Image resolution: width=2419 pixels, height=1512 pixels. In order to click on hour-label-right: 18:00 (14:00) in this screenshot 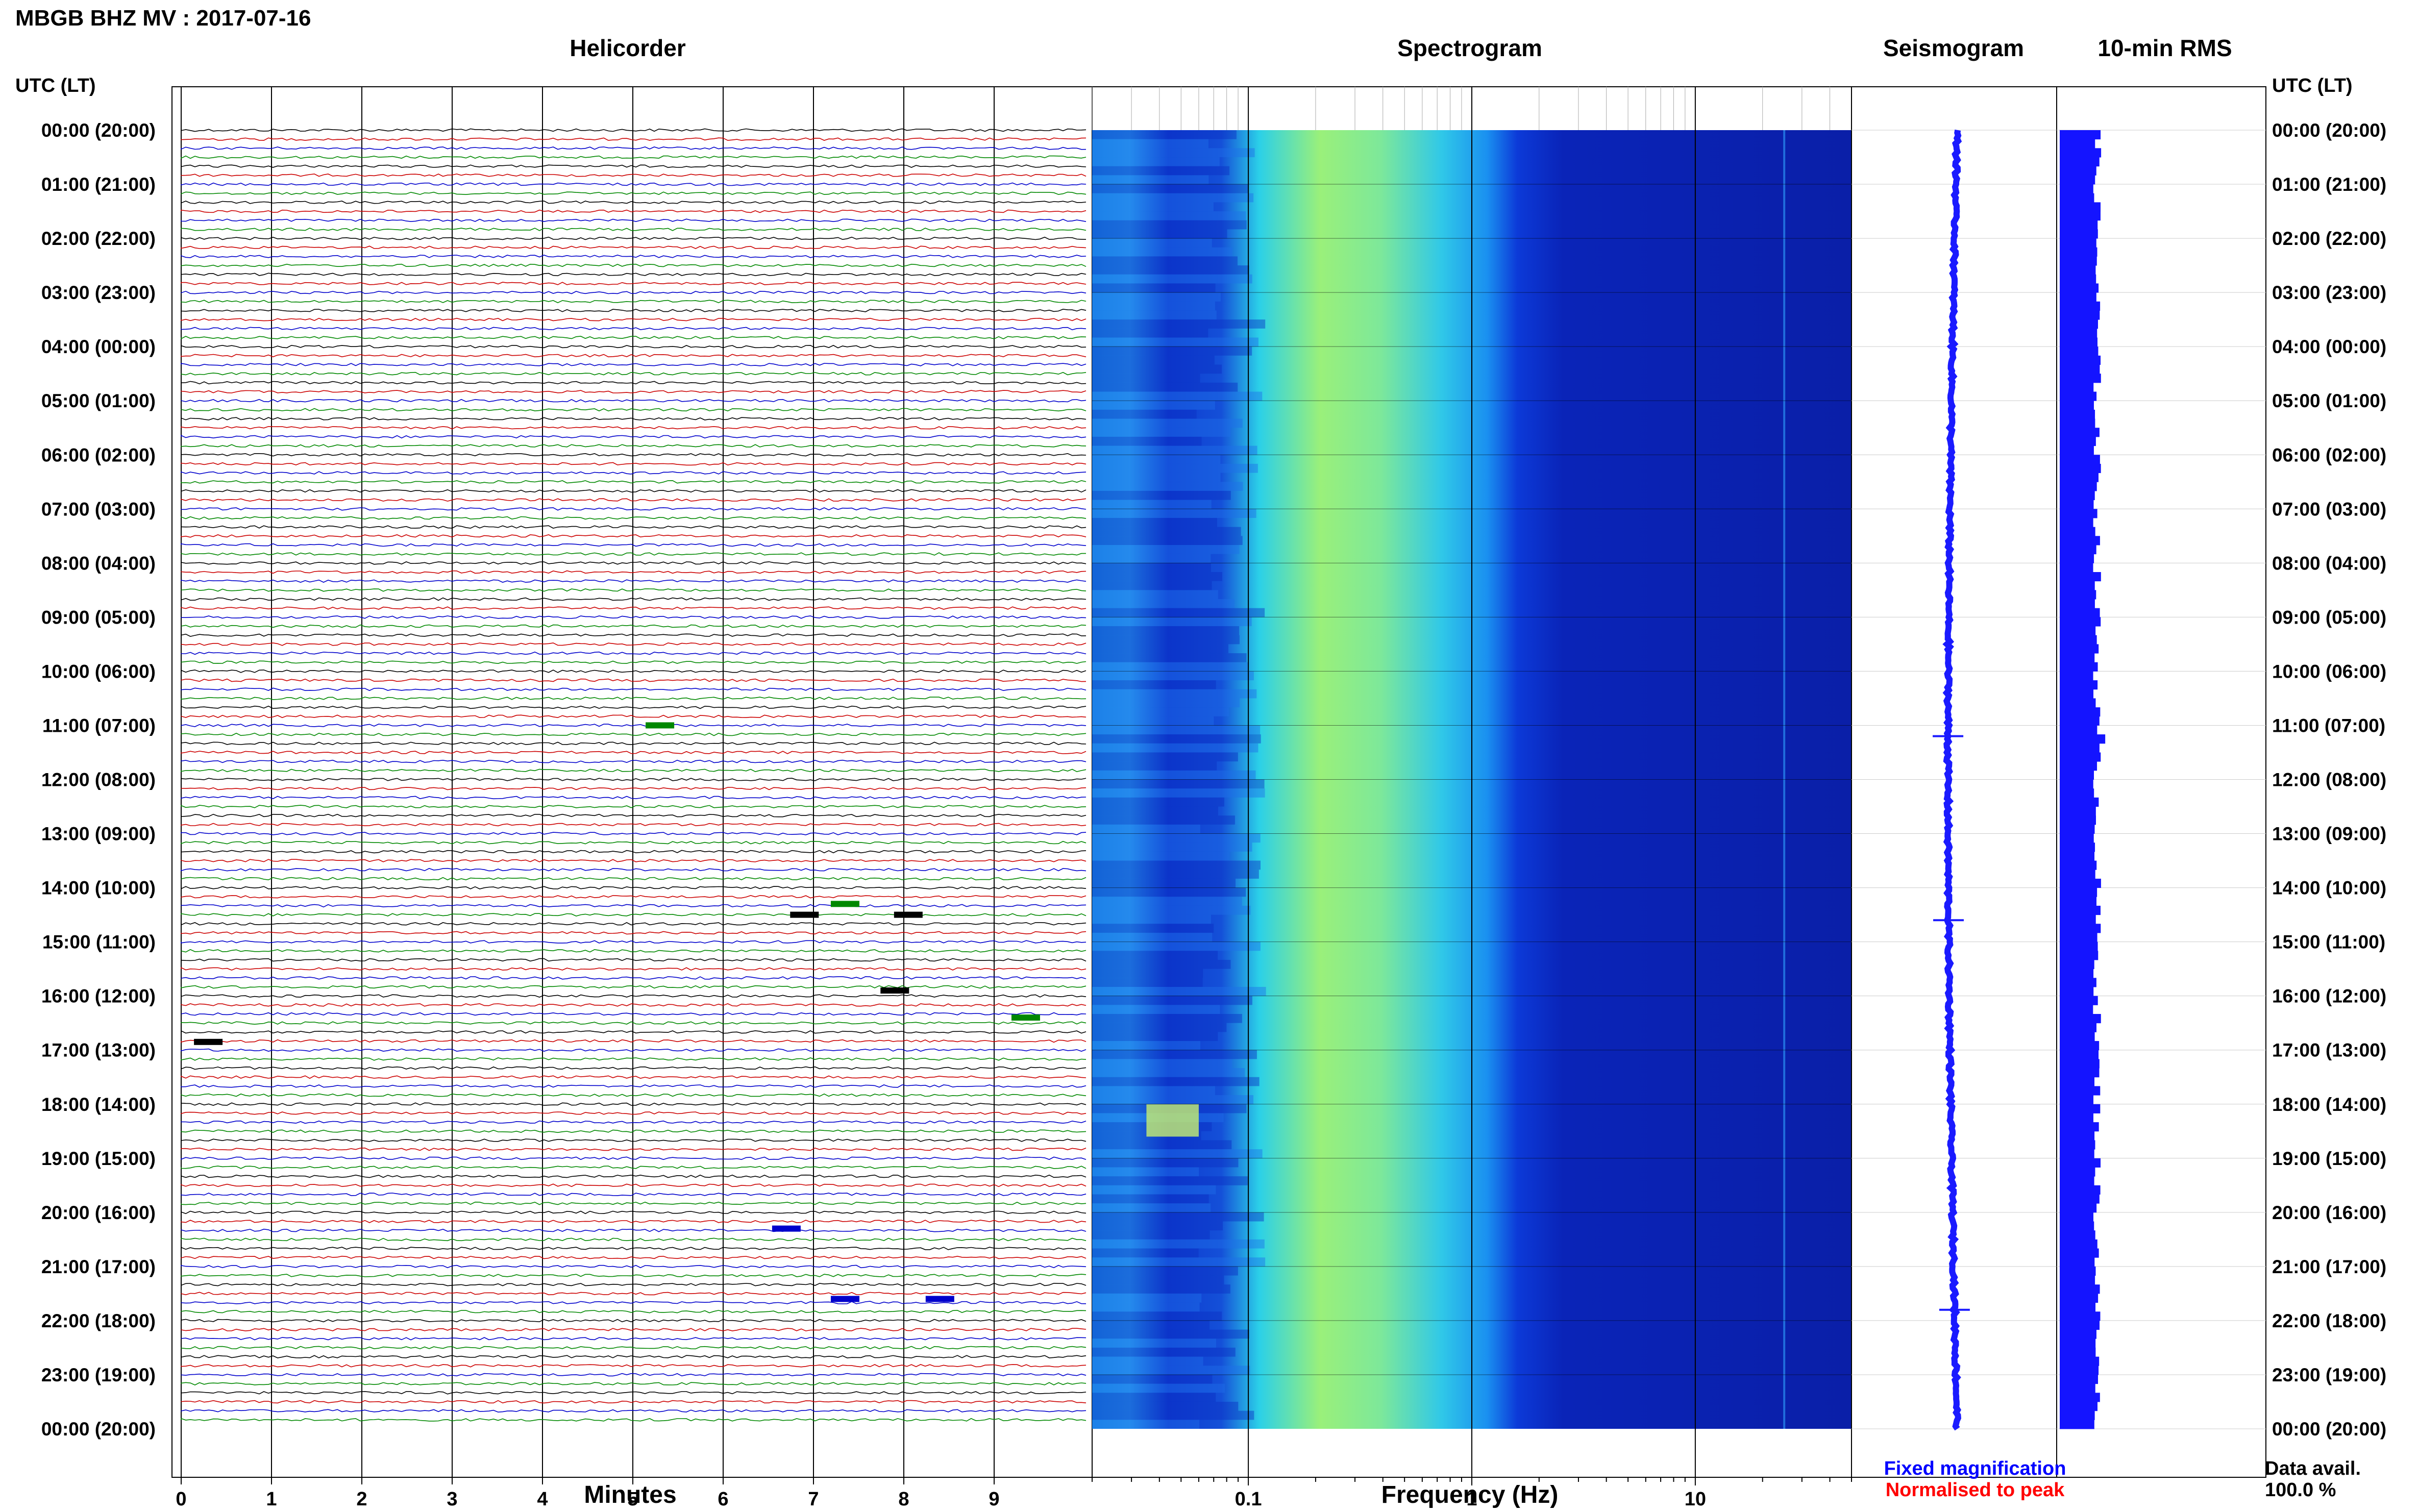, I will do `click(2329, 1104)`.